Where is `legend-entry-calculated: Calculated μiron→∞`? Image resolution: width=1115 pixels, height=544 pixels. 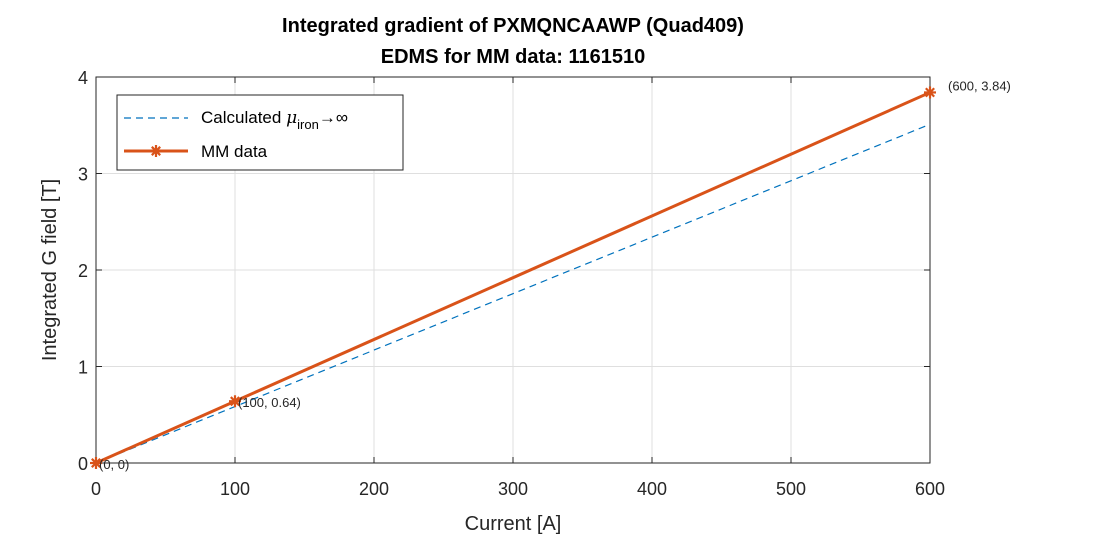
legend-entry-calculated: Calculated μiron→∞ is located at coordinates (274, 120).